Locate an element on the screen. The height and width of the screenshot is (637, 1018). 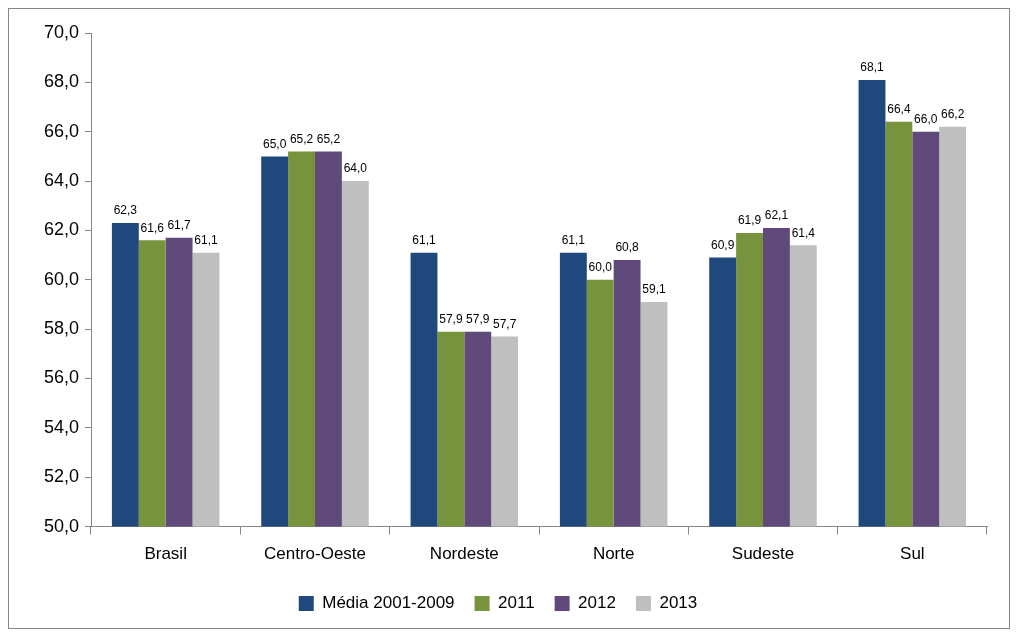
y-tick-label: 60,0 is located at coordinates (61, 278).